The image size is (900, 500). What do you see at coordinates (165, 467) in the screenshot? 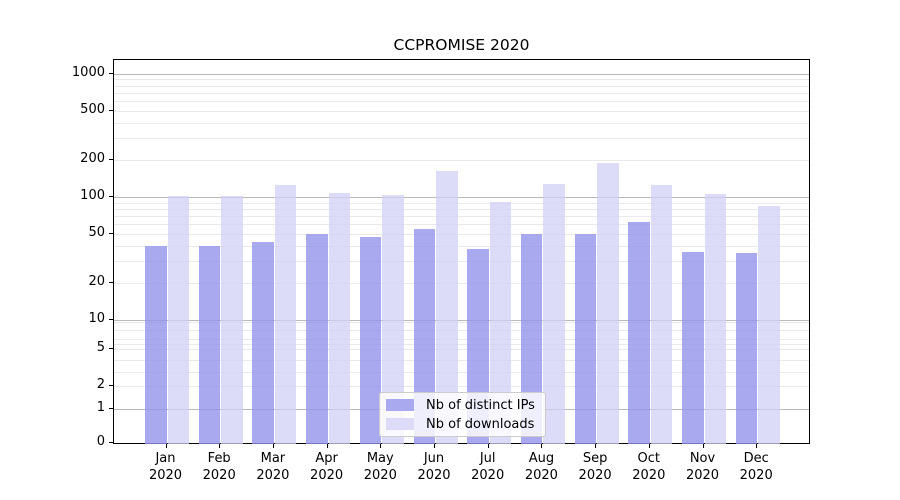
I see `x-tick-label: Jan 2020` at bounding box center [165, 467].